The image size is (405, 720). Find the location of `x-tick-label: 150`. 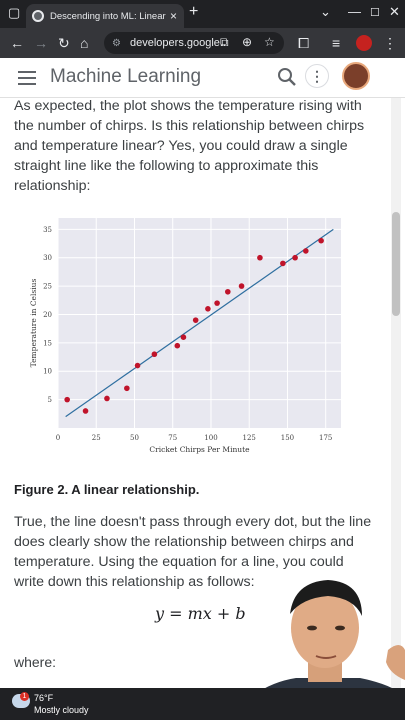

x-tick-label: 150 is located at coordinates (287, 438).